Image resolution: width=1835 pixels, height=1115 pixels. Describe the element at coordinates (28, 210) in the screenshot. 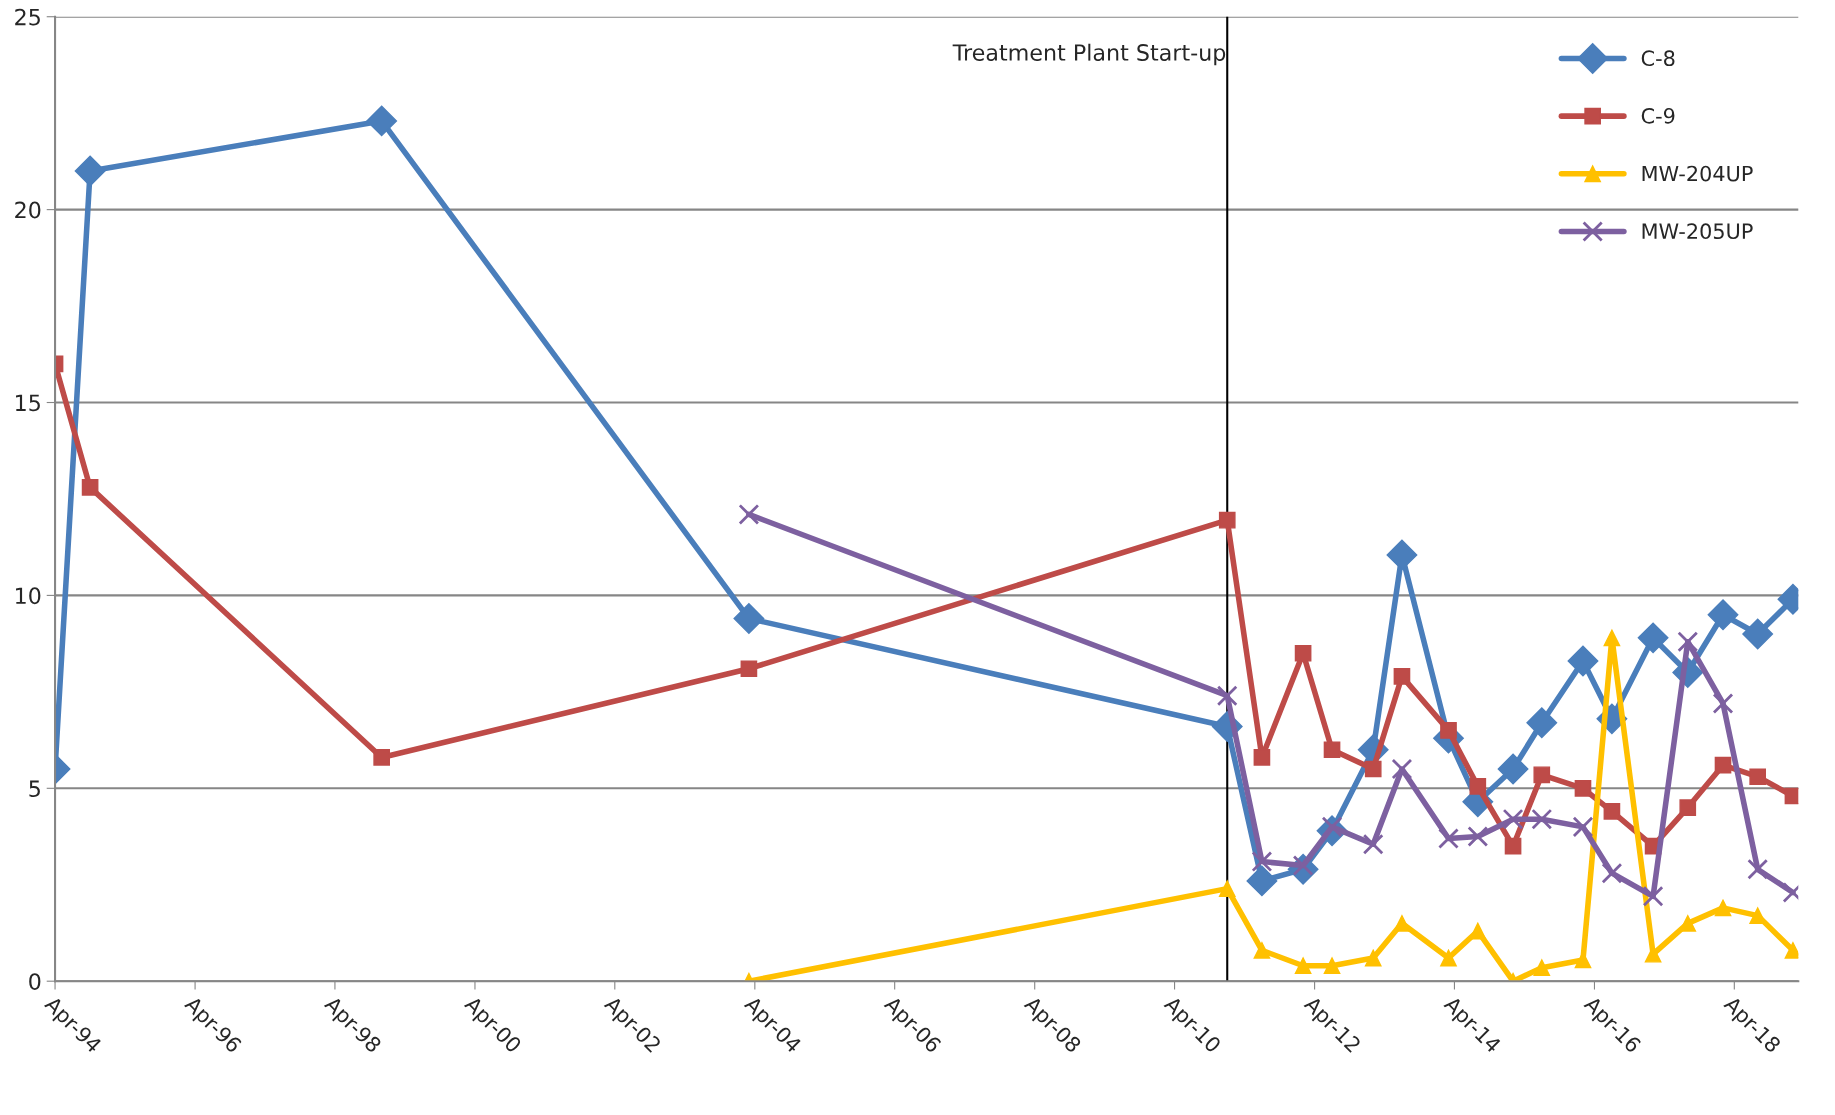

I see `y-tick-label: 20` at that location.